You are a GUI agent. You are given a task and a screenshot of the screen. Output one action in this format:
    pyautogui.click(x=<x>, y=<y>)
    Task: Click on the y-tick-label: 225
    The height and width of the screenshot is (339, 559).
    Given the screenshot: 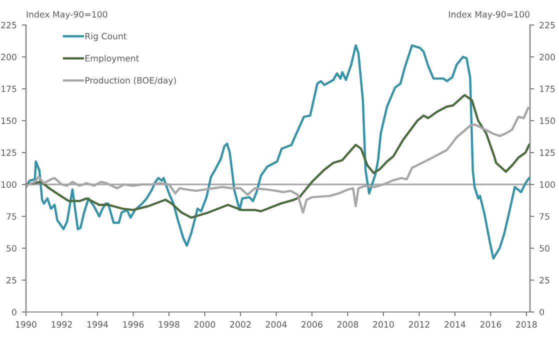 What is the action you would take?
    pyautogui.click(x=8, y=25)
    